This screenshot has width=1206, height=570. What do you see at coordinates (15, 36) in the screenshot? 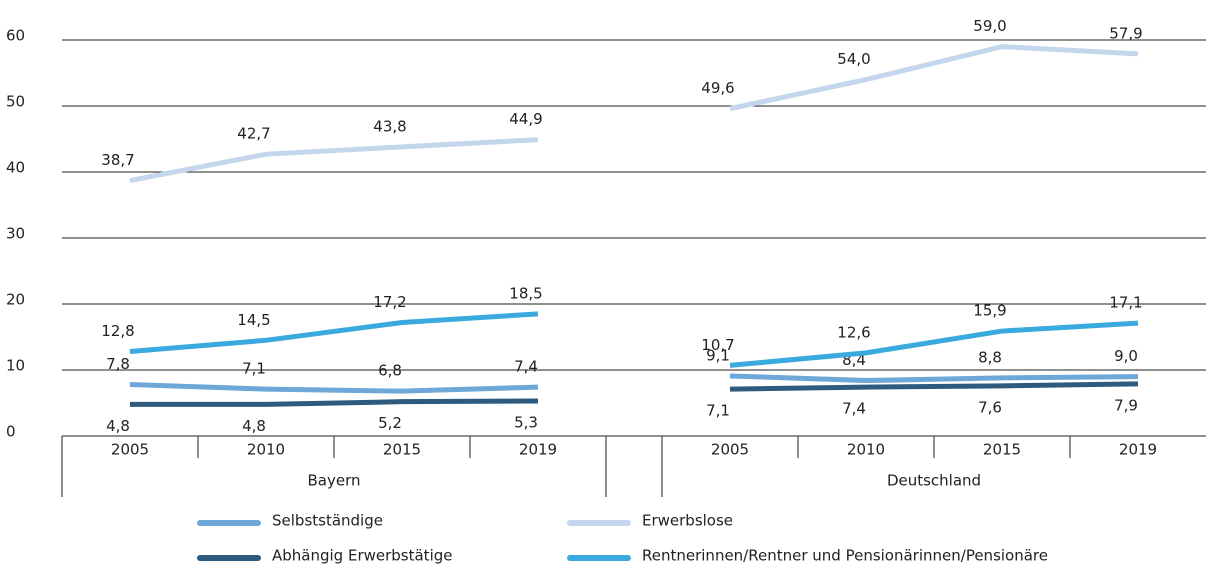
I see `y-tick-label: 60` at bounding box center [15, 36].